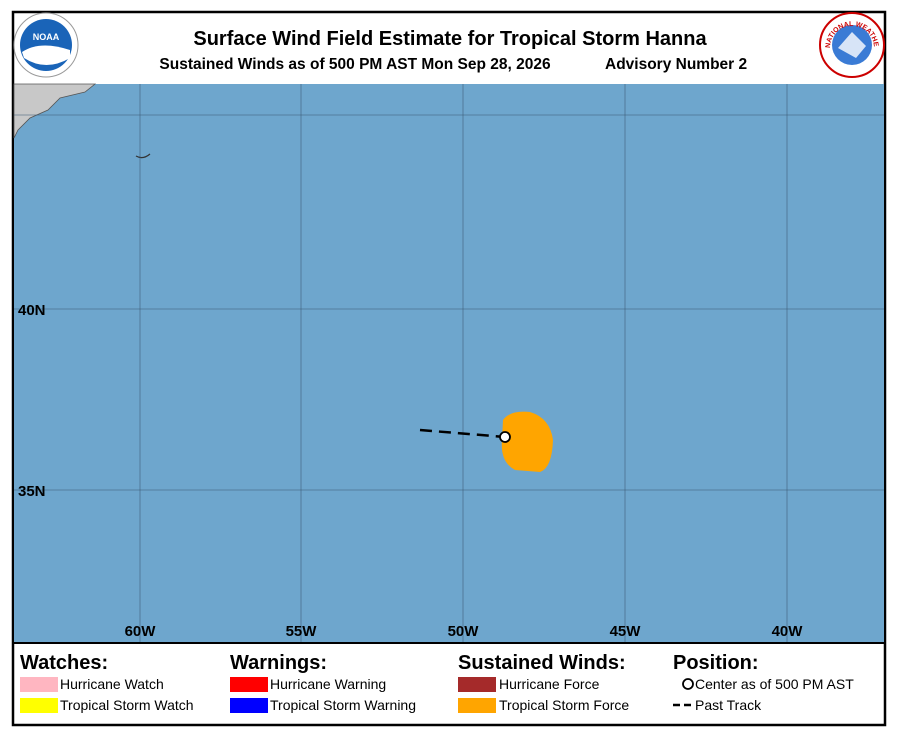 The height and width of the screenshot is (738, 897). Describe the element at coordinates (676, 64) in the screenshot. I see `advisory: Advisory Number 2` at that location.